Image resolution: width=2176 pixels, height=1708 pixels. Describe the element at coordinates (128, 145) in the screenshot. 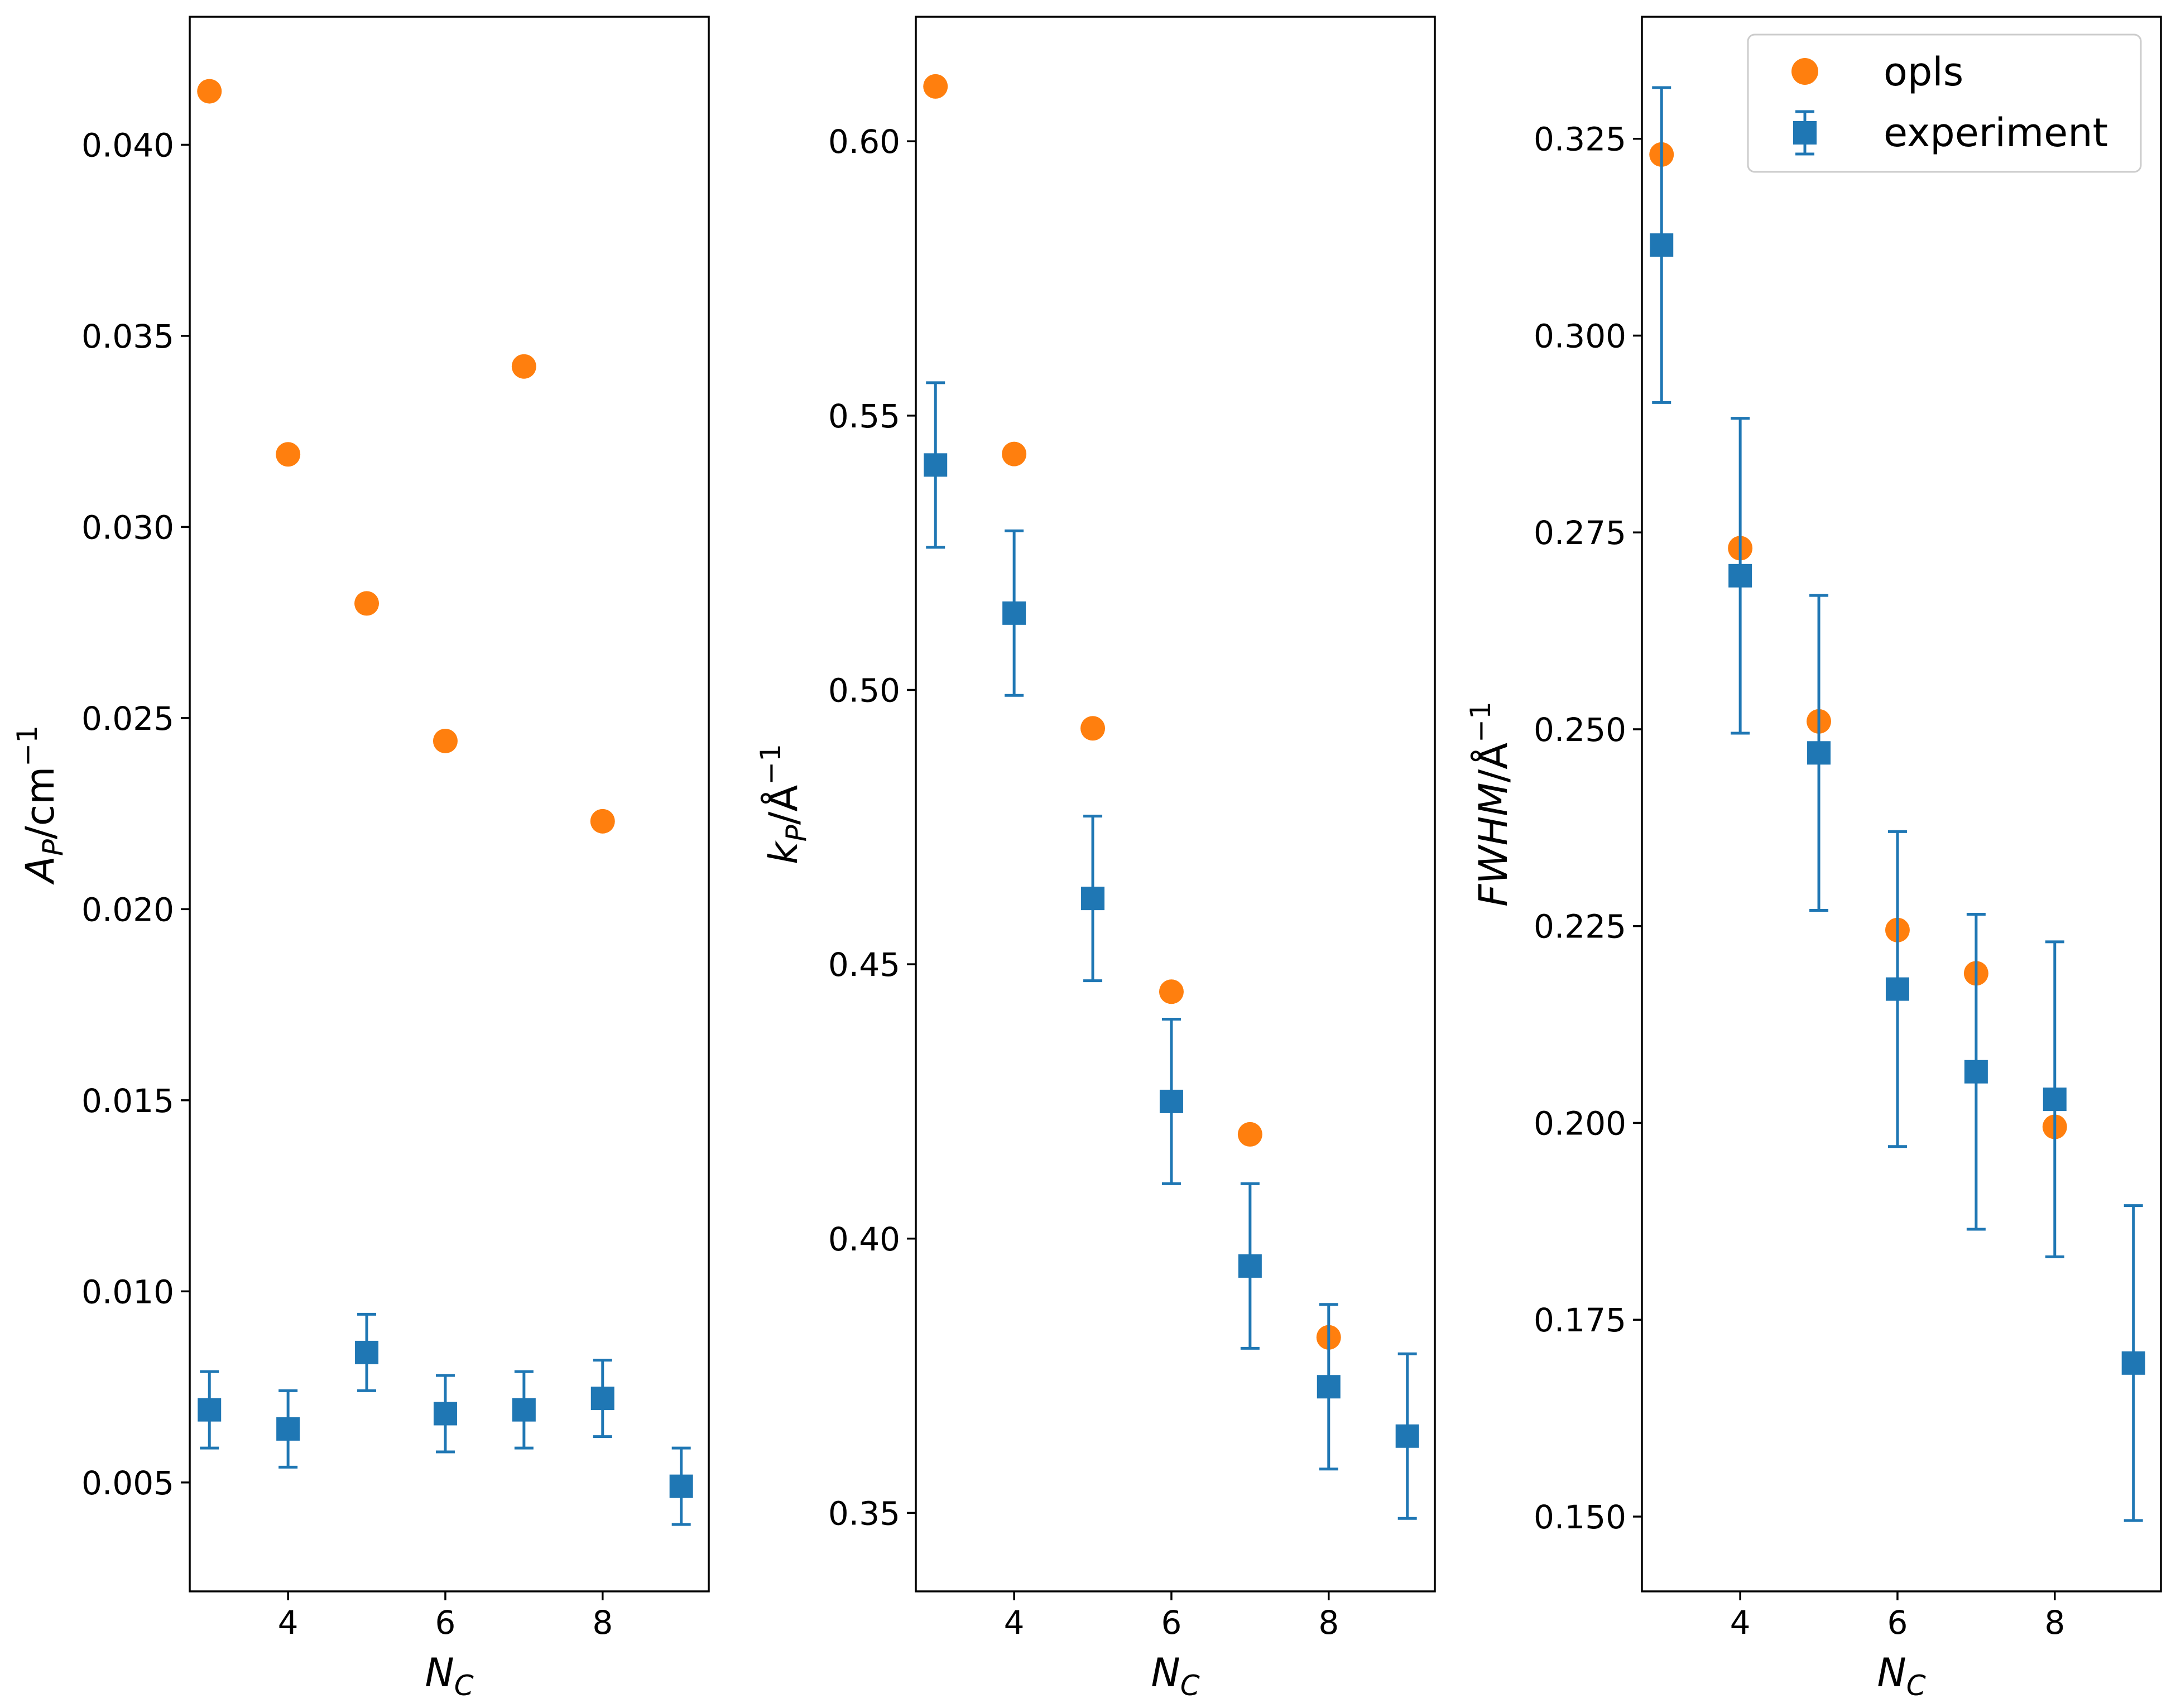

I see `amplitude-y-tick-label: 0.040` at that location.